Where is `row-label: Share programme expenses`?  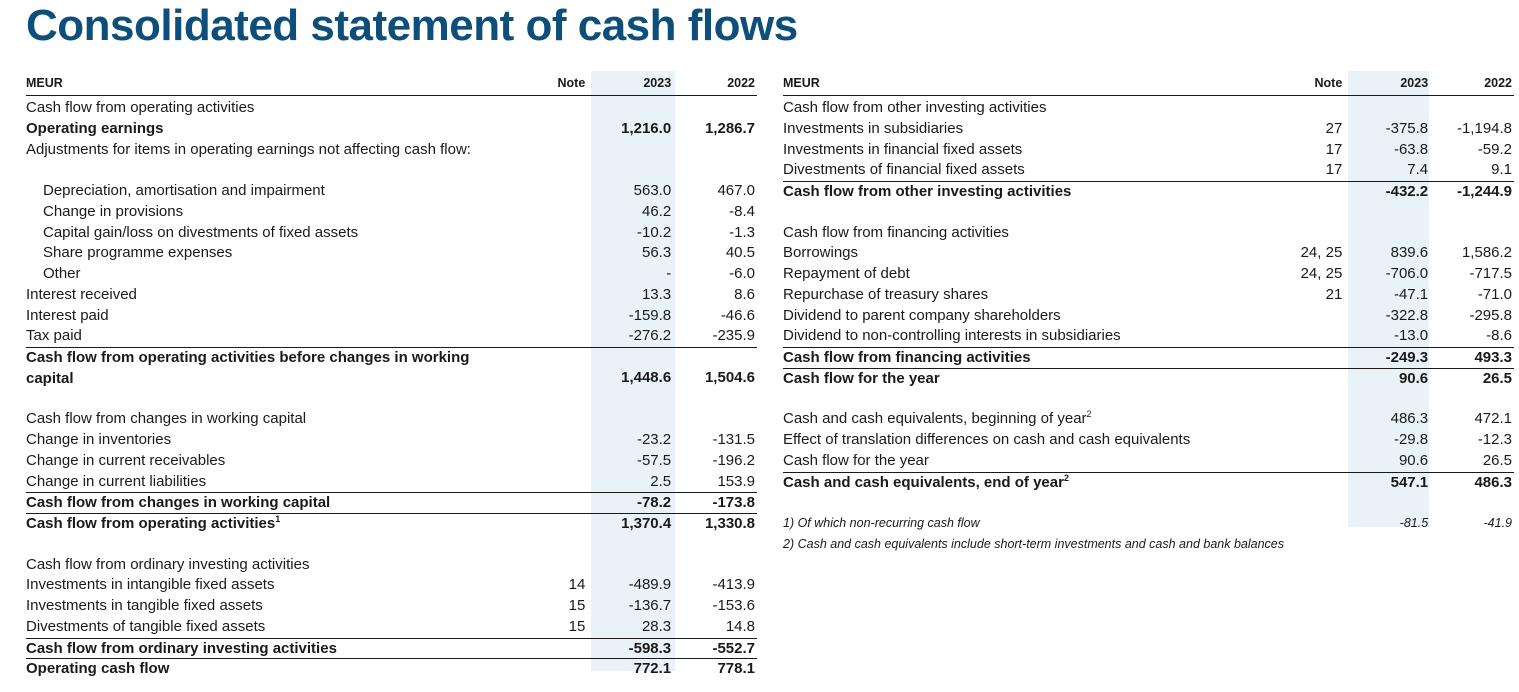 row-label: Share programme expenses is located at coordinates (265, 253).